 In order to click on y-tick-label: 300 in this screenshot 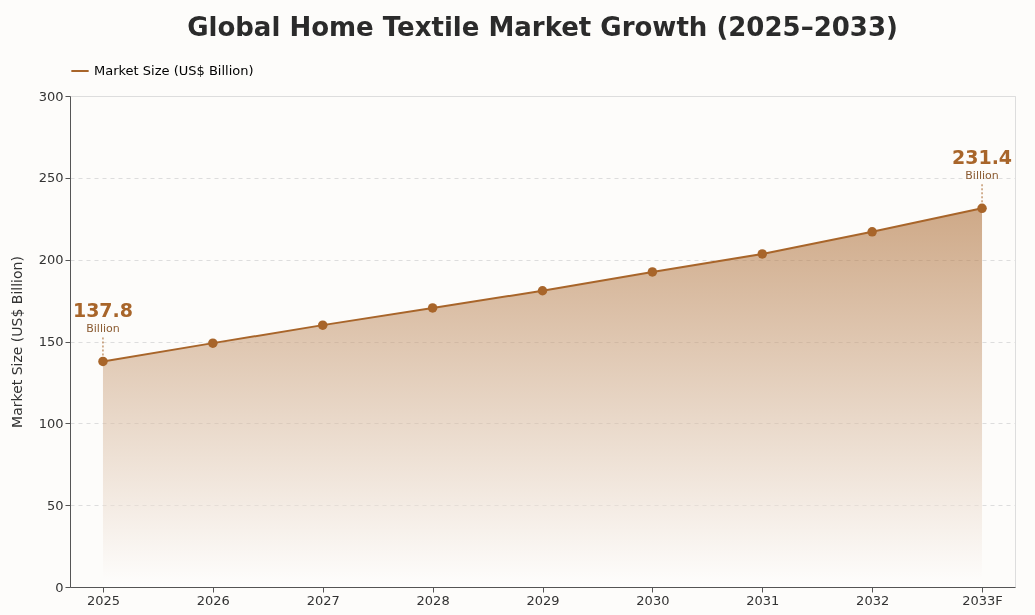, I will do `click(51, 96)`.